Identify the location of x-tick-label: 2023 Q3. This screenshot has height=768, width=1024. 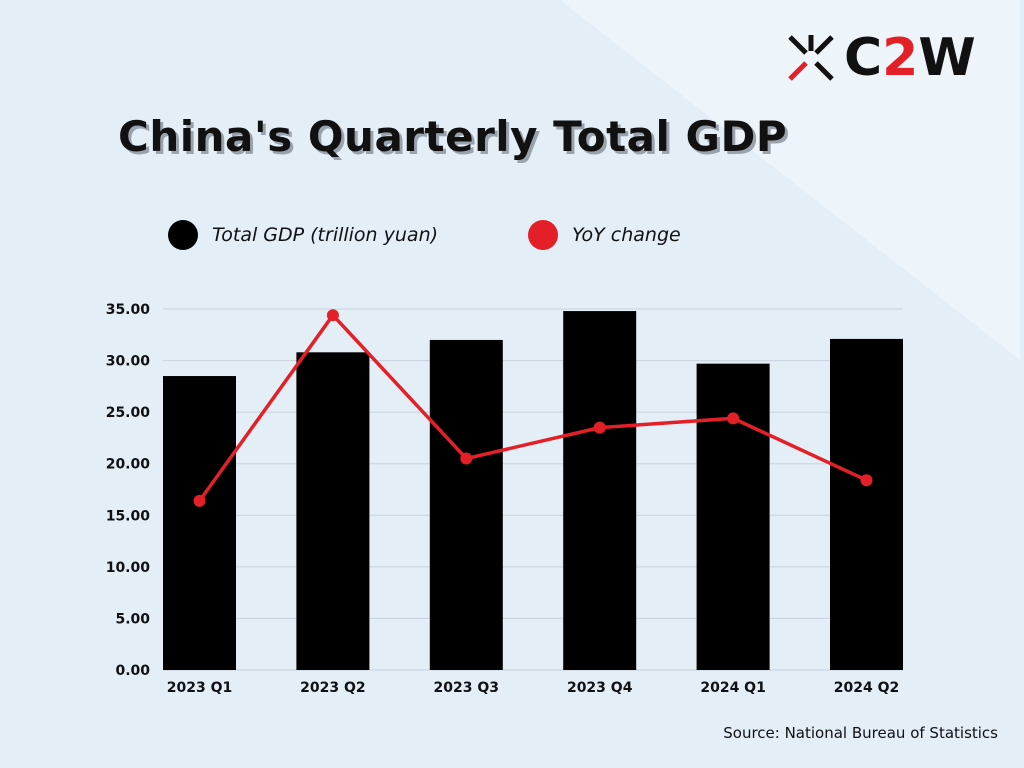
(466, 688).